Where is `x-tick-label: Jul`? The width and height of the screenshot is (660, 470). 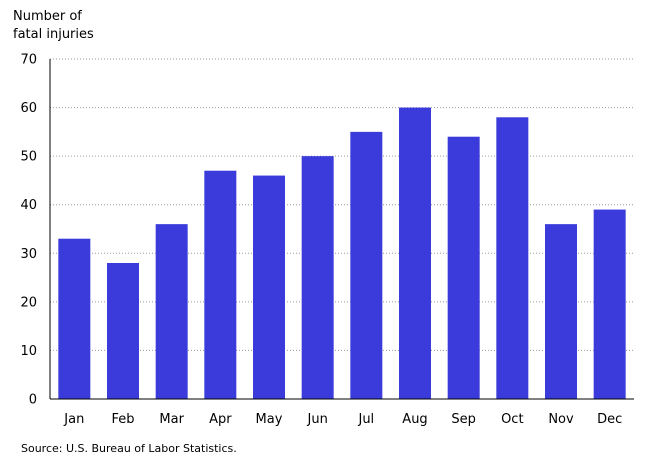 x-tick-label: Jul is located at coordinates (365, 419).